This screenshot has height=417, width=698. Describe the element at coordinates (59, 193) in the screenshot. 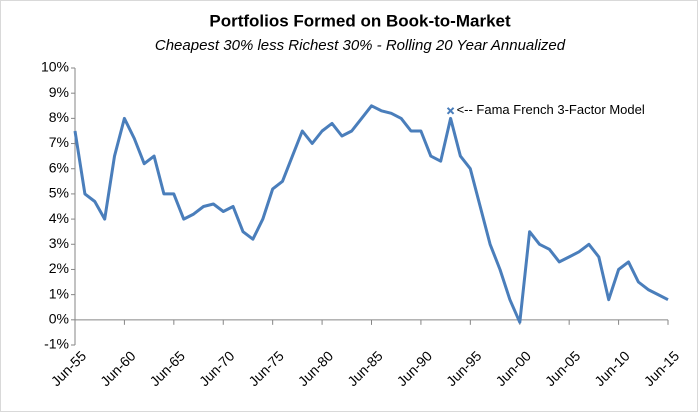

I see `y-tick-label: 5%` at that location.